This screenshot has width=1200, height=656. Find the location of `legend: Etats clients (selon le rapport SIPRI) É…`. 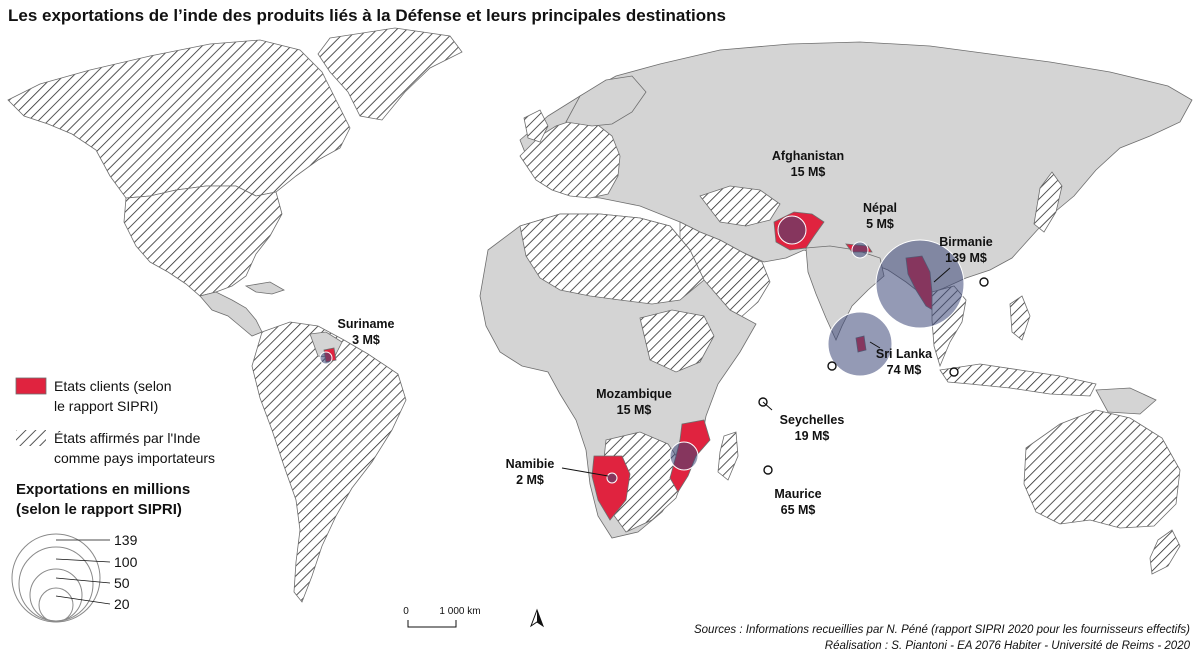

legend: Etats clients (selon le rapport SIPRI) É… is located at coordinates (113, 500).